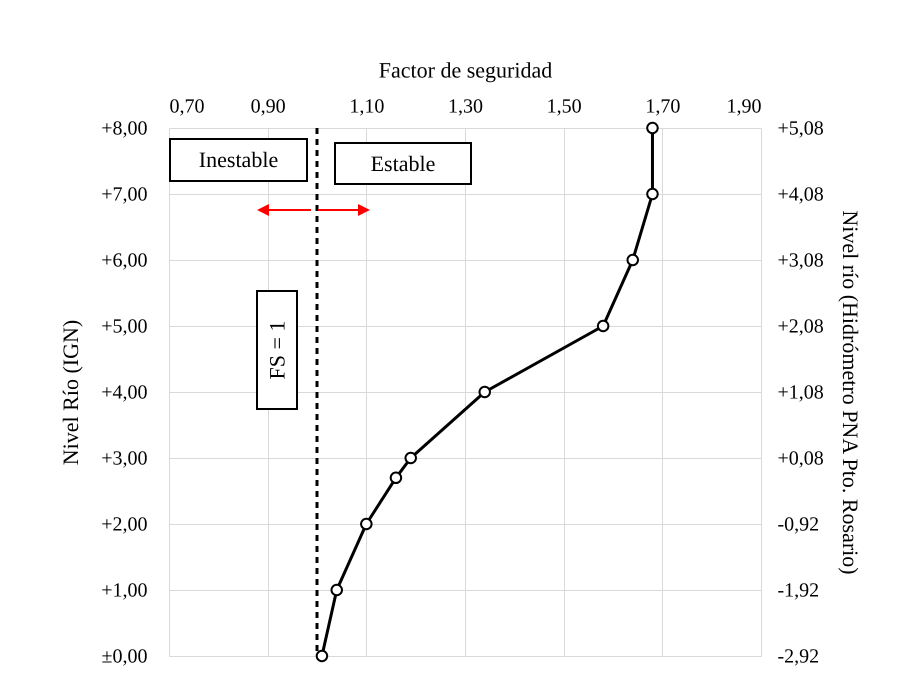  What do you see at coordinates (124, 393) in the screenshot?
I see `y-tick-label: +4,00` at bounding box center [124, 393].